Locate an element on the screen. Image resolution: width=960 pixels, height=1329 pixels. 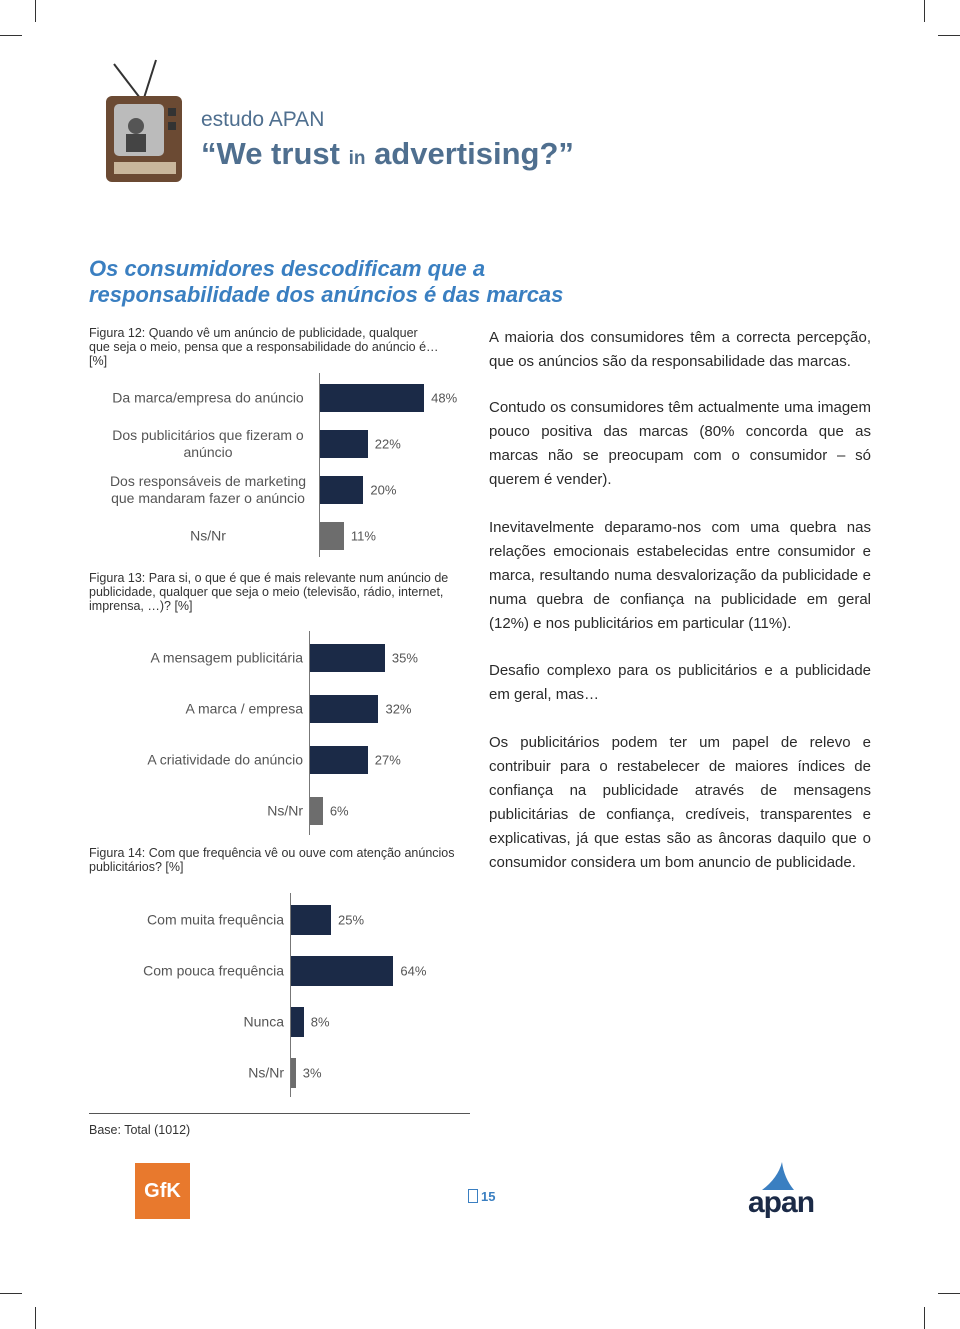
rule is located at coordinates (279, 1113).